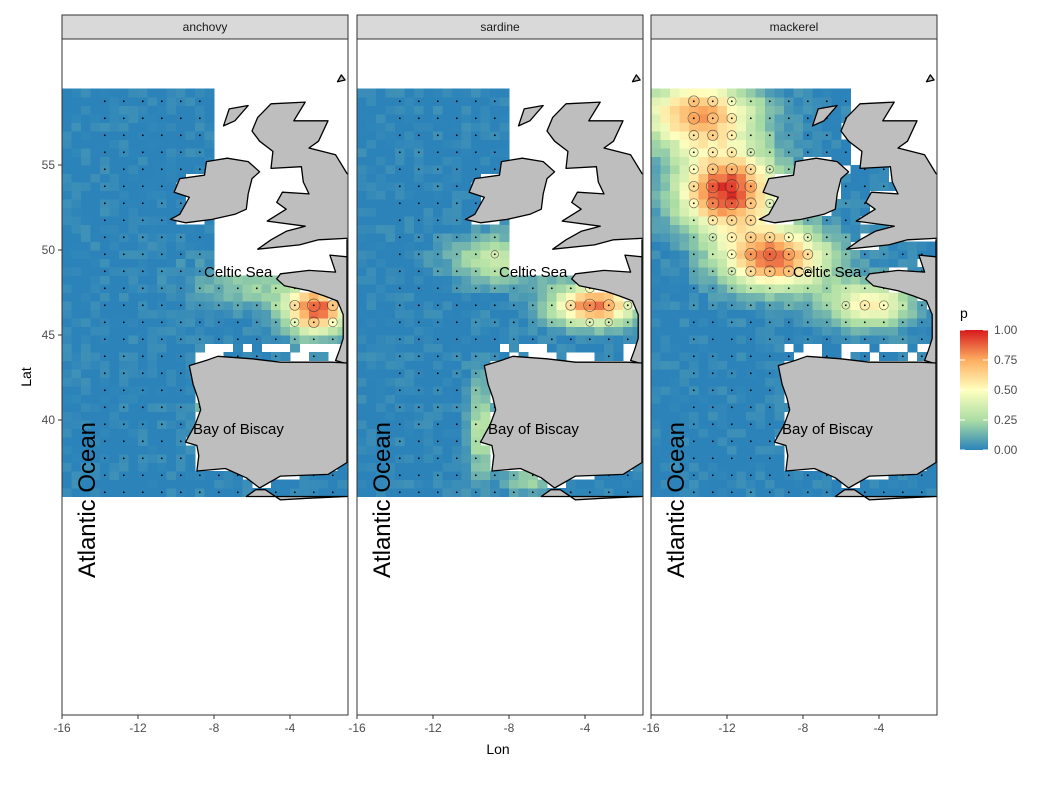 The image size is (1037, 788). What do you see at coordinates (62, 728) in the screenshot?
I see `x-tick-label: -16` at bounding box center [62, 728].